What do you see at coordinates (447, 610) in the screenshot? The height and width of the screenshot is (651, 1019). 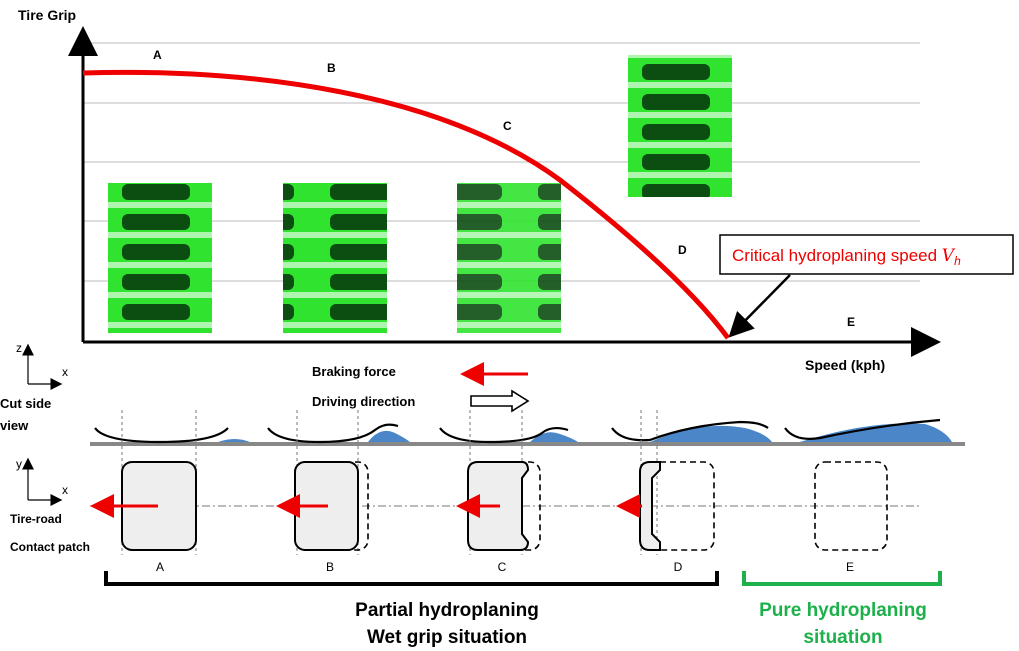 I see `group-label: Partial hydroplaning` at bounding box center [447, 610].